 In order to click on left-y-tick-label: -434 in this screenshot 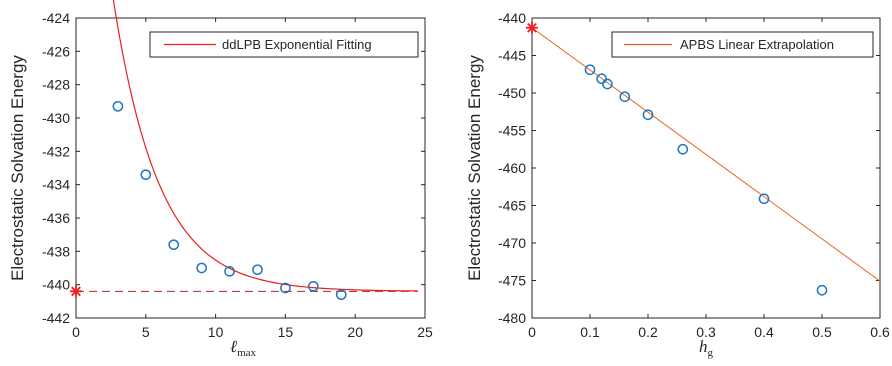, I will do `click(56, 185)`.